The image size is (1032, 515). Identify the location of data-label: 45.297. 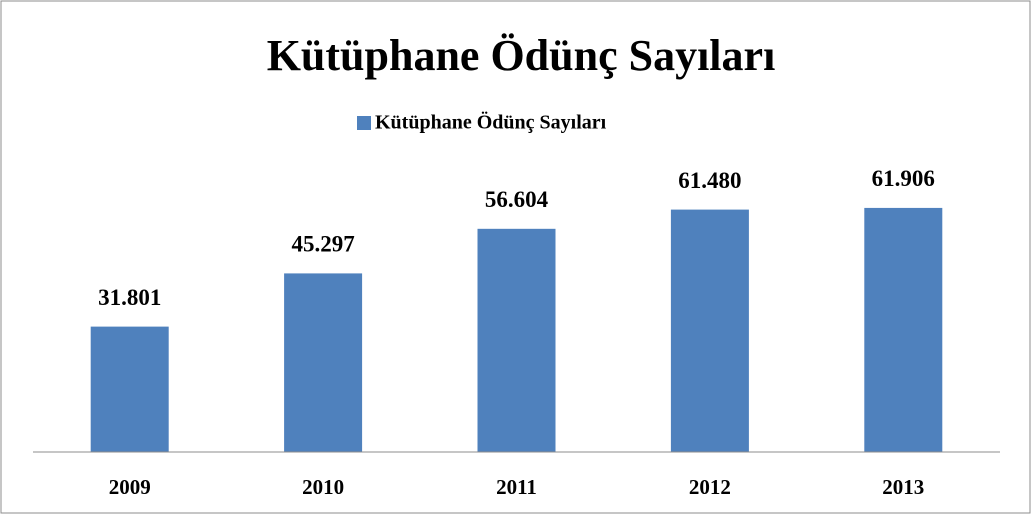
(322, 244).